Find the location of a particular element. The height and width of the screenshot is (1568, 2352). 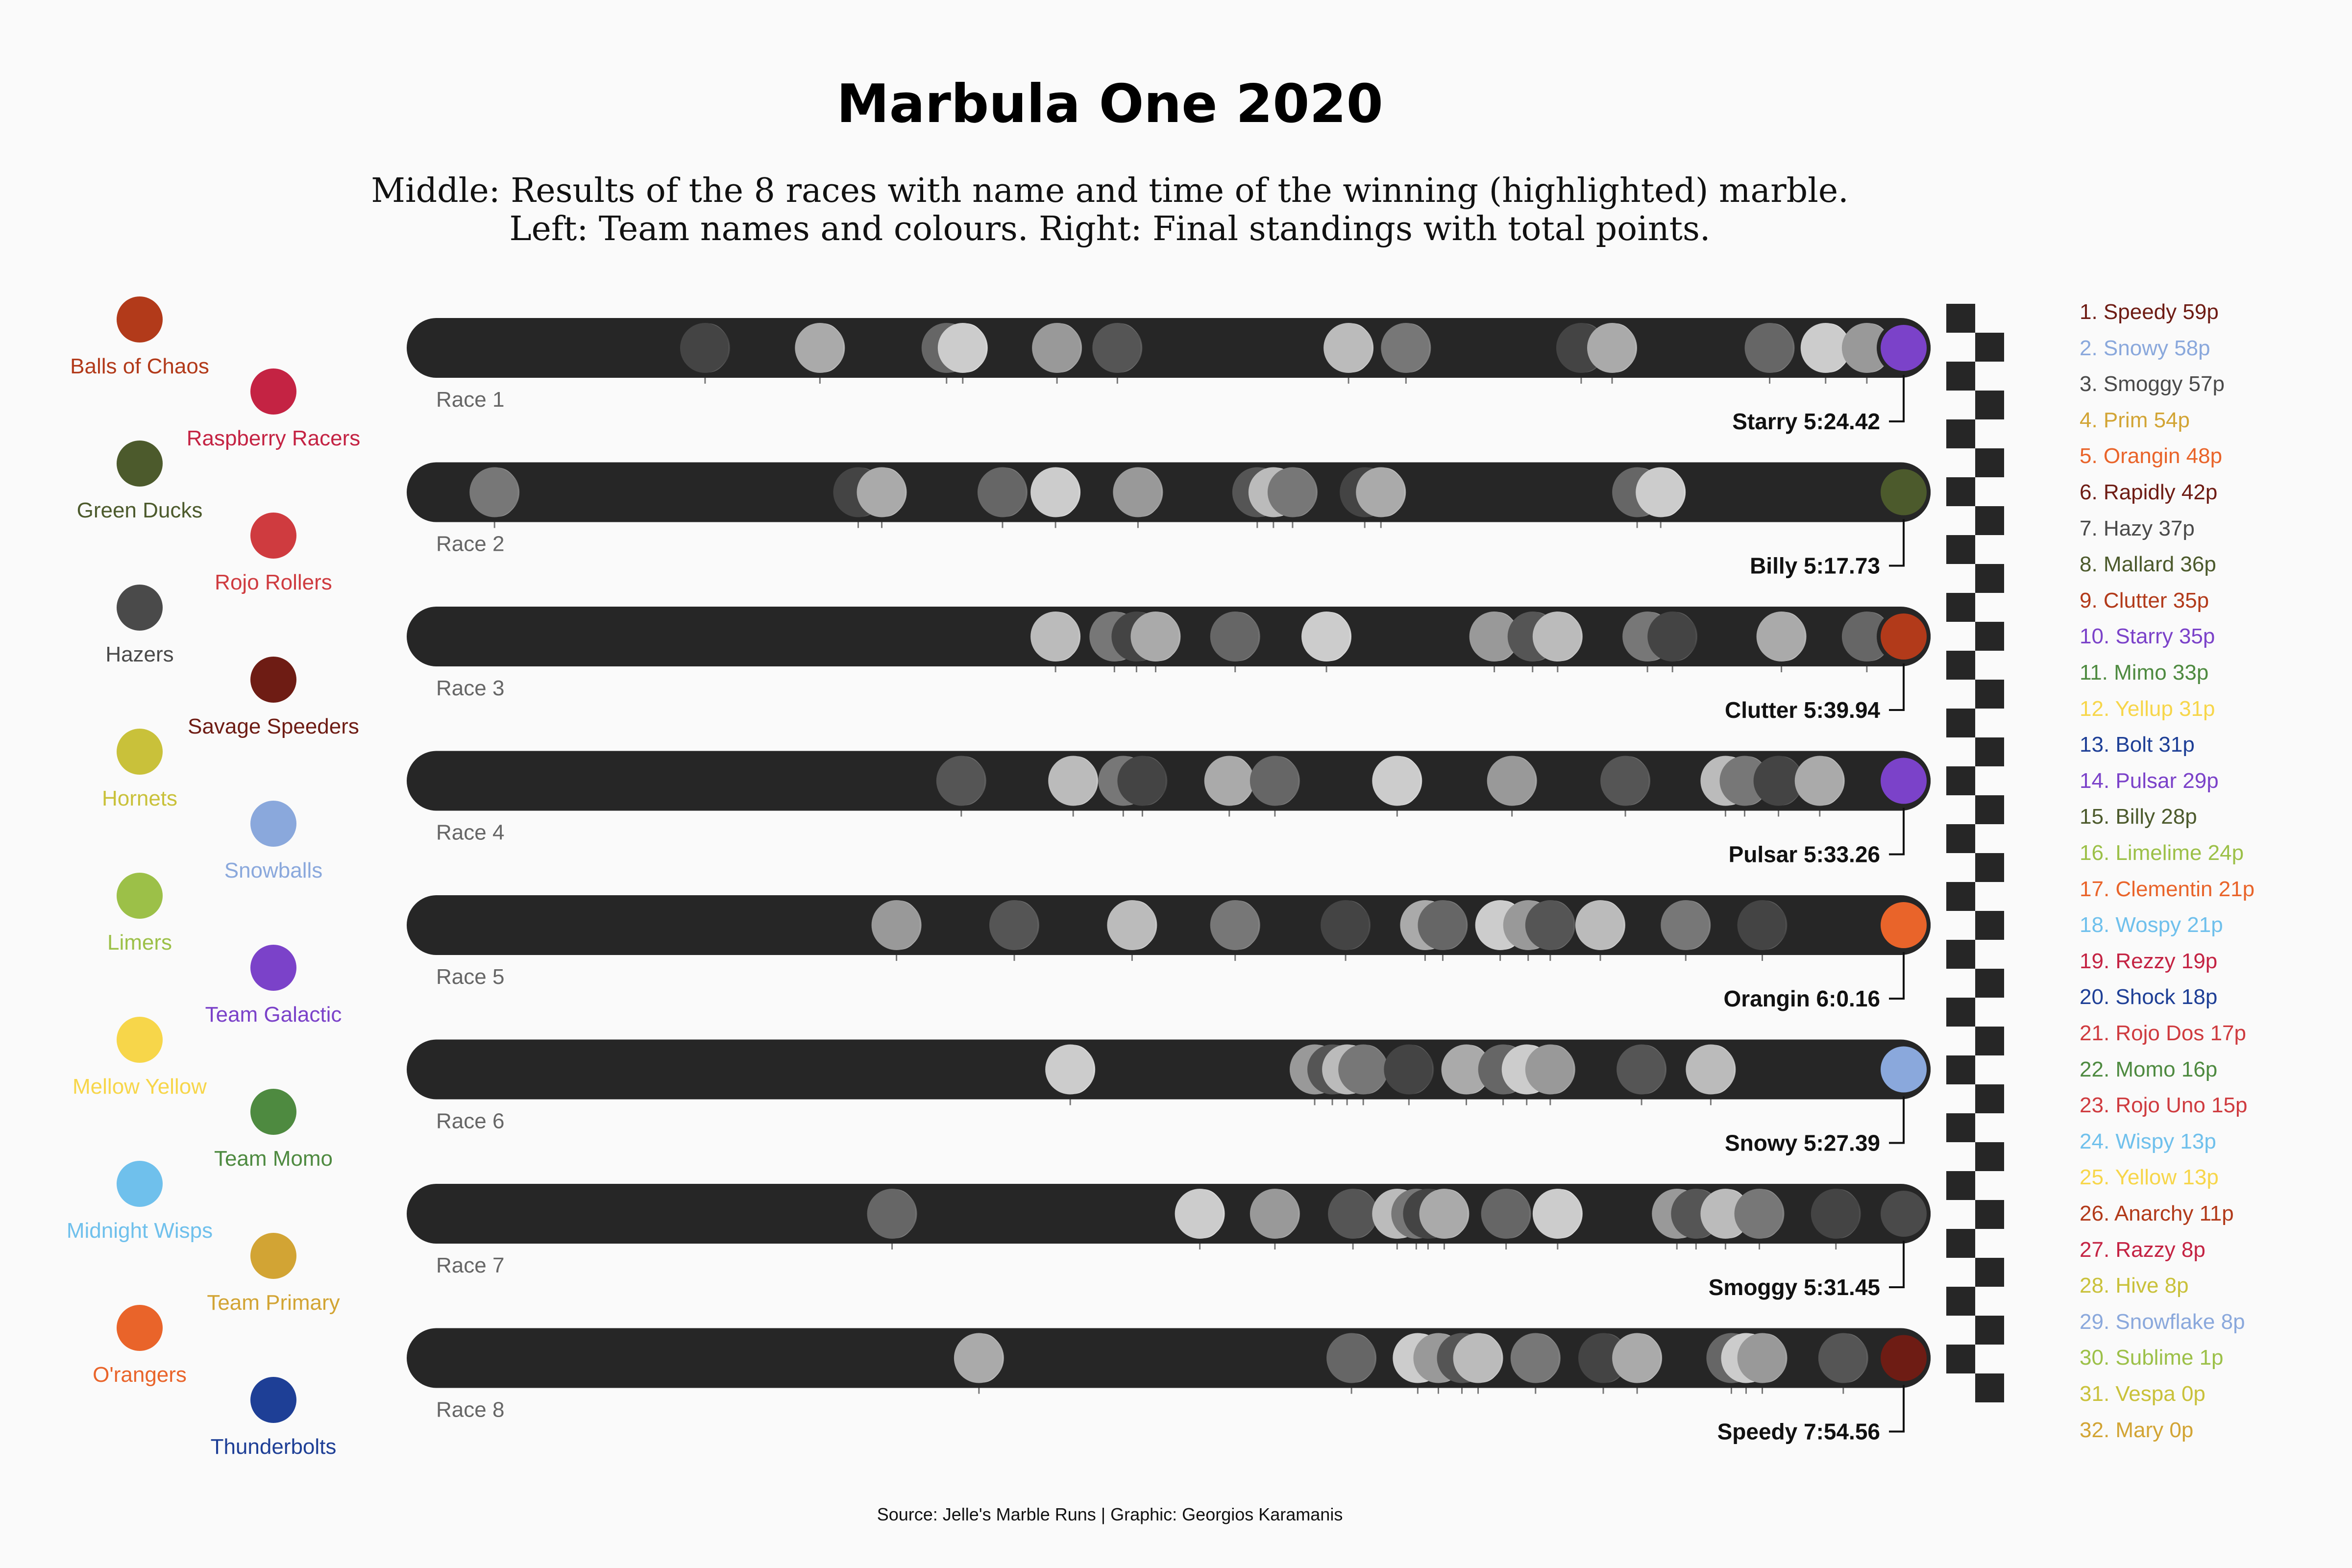

team-name-label: Thunderbolts is located at coordinates (274, 1447).